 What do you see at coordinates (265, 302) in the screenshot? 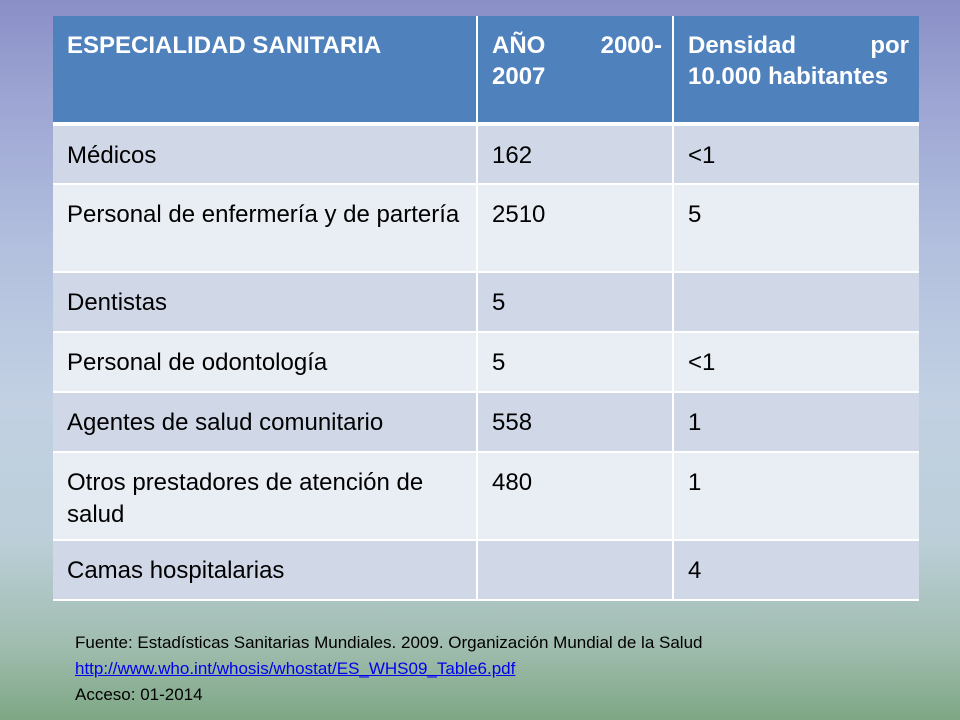
I see `table-cell: Dentistas` at bounding box center [265, 302].